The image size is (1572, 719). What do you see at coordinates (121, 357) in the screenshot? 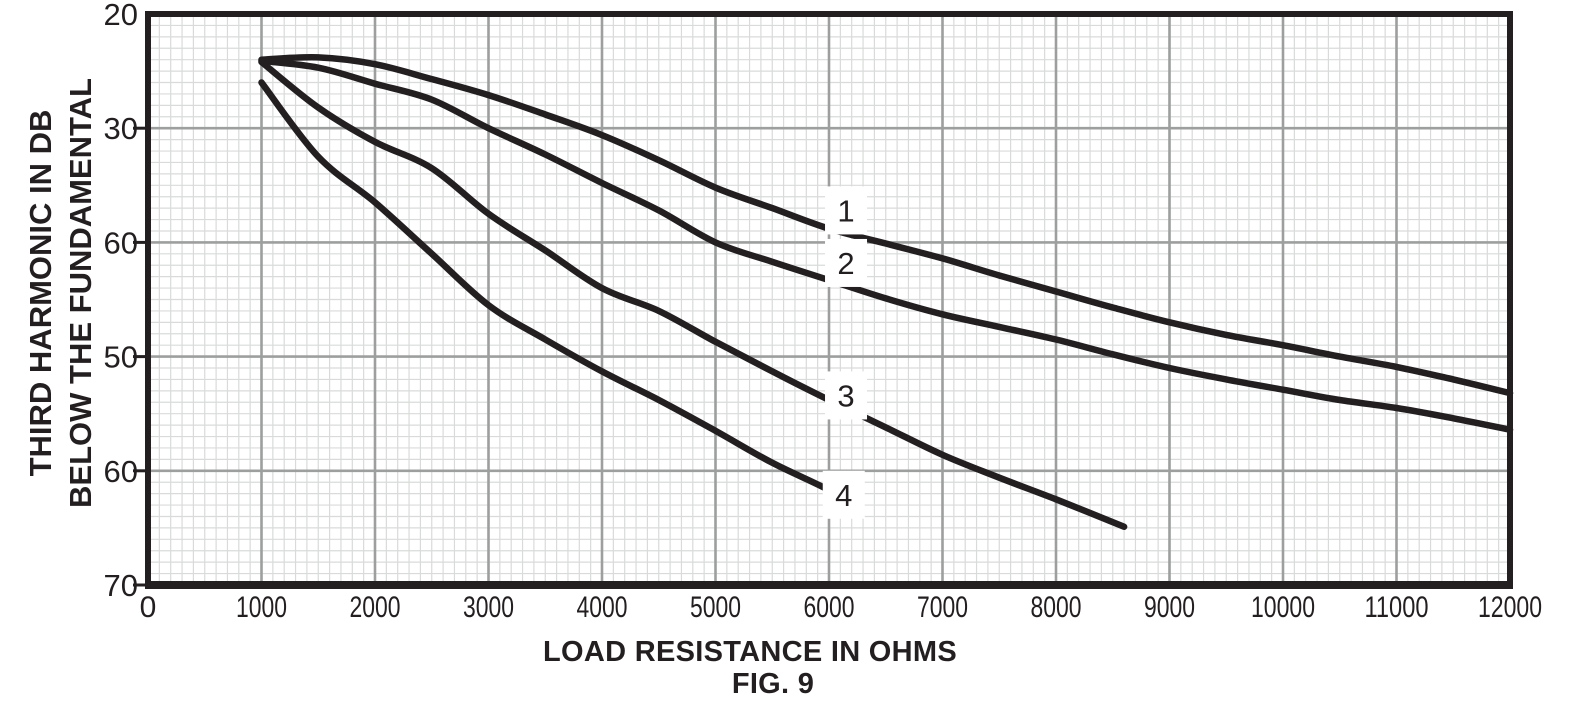
I see `y-tick-label-3: 50` at bounding box center [121, 357].